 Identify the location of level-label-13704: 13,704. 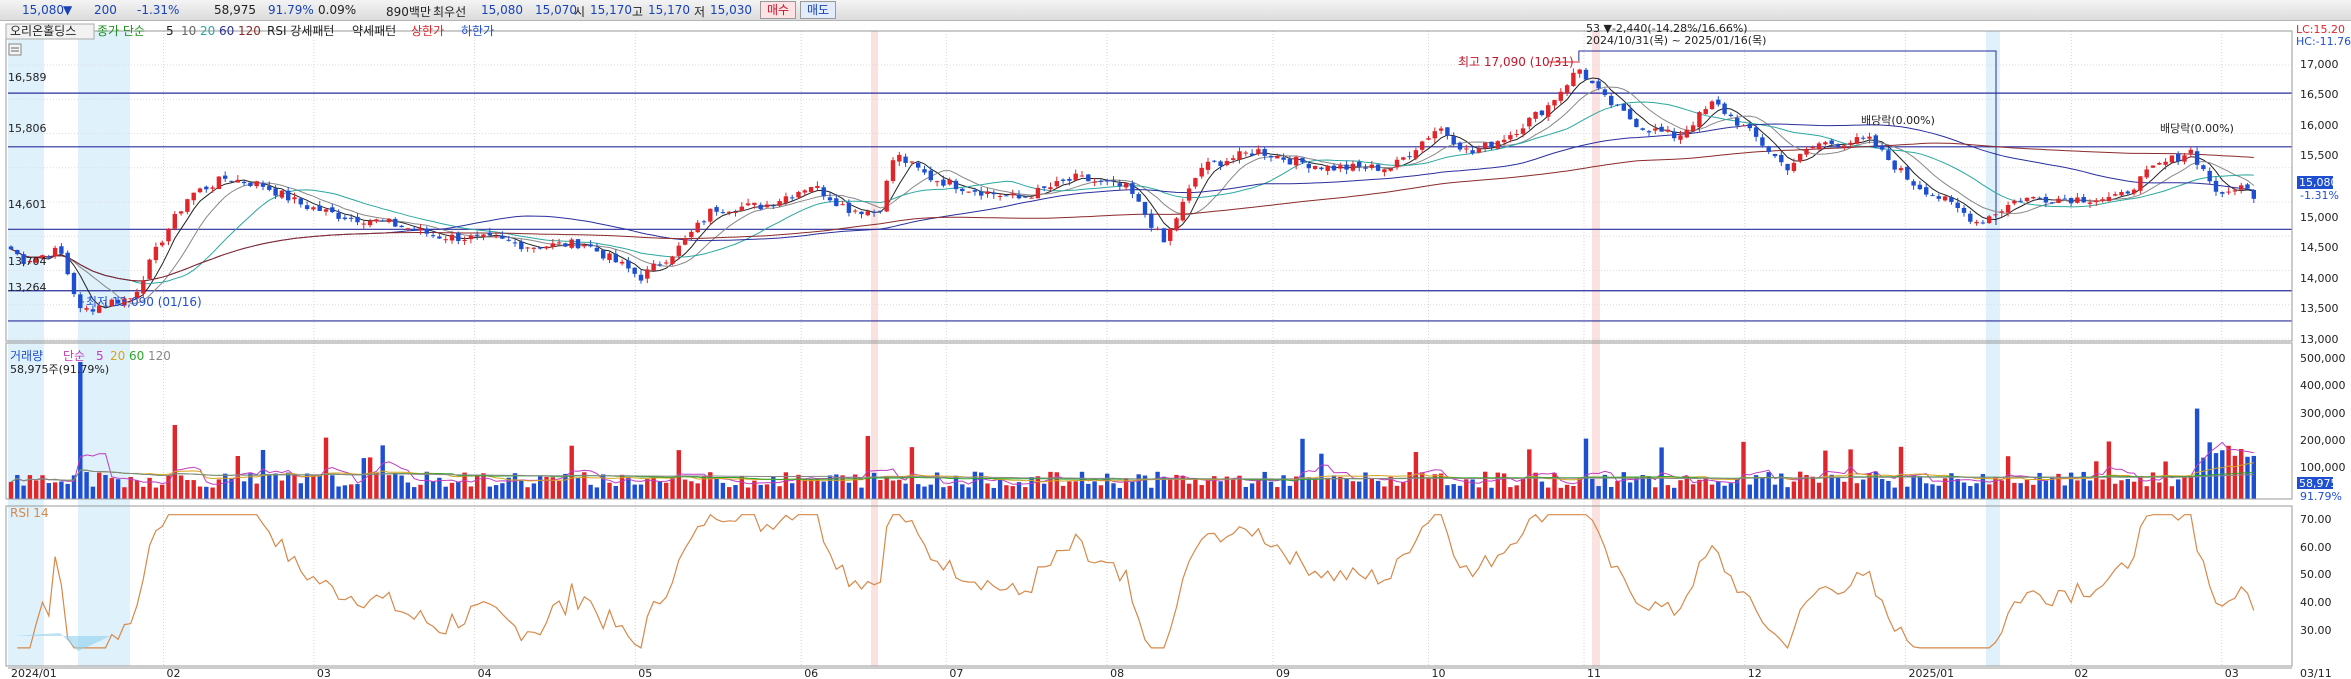
(27, 261).